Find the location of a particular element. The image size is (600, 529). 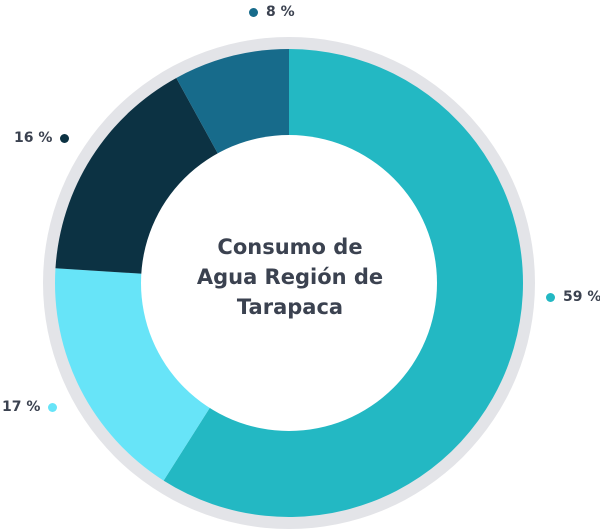

slice-label-16: 16 % is located at coordinates (42, 138).